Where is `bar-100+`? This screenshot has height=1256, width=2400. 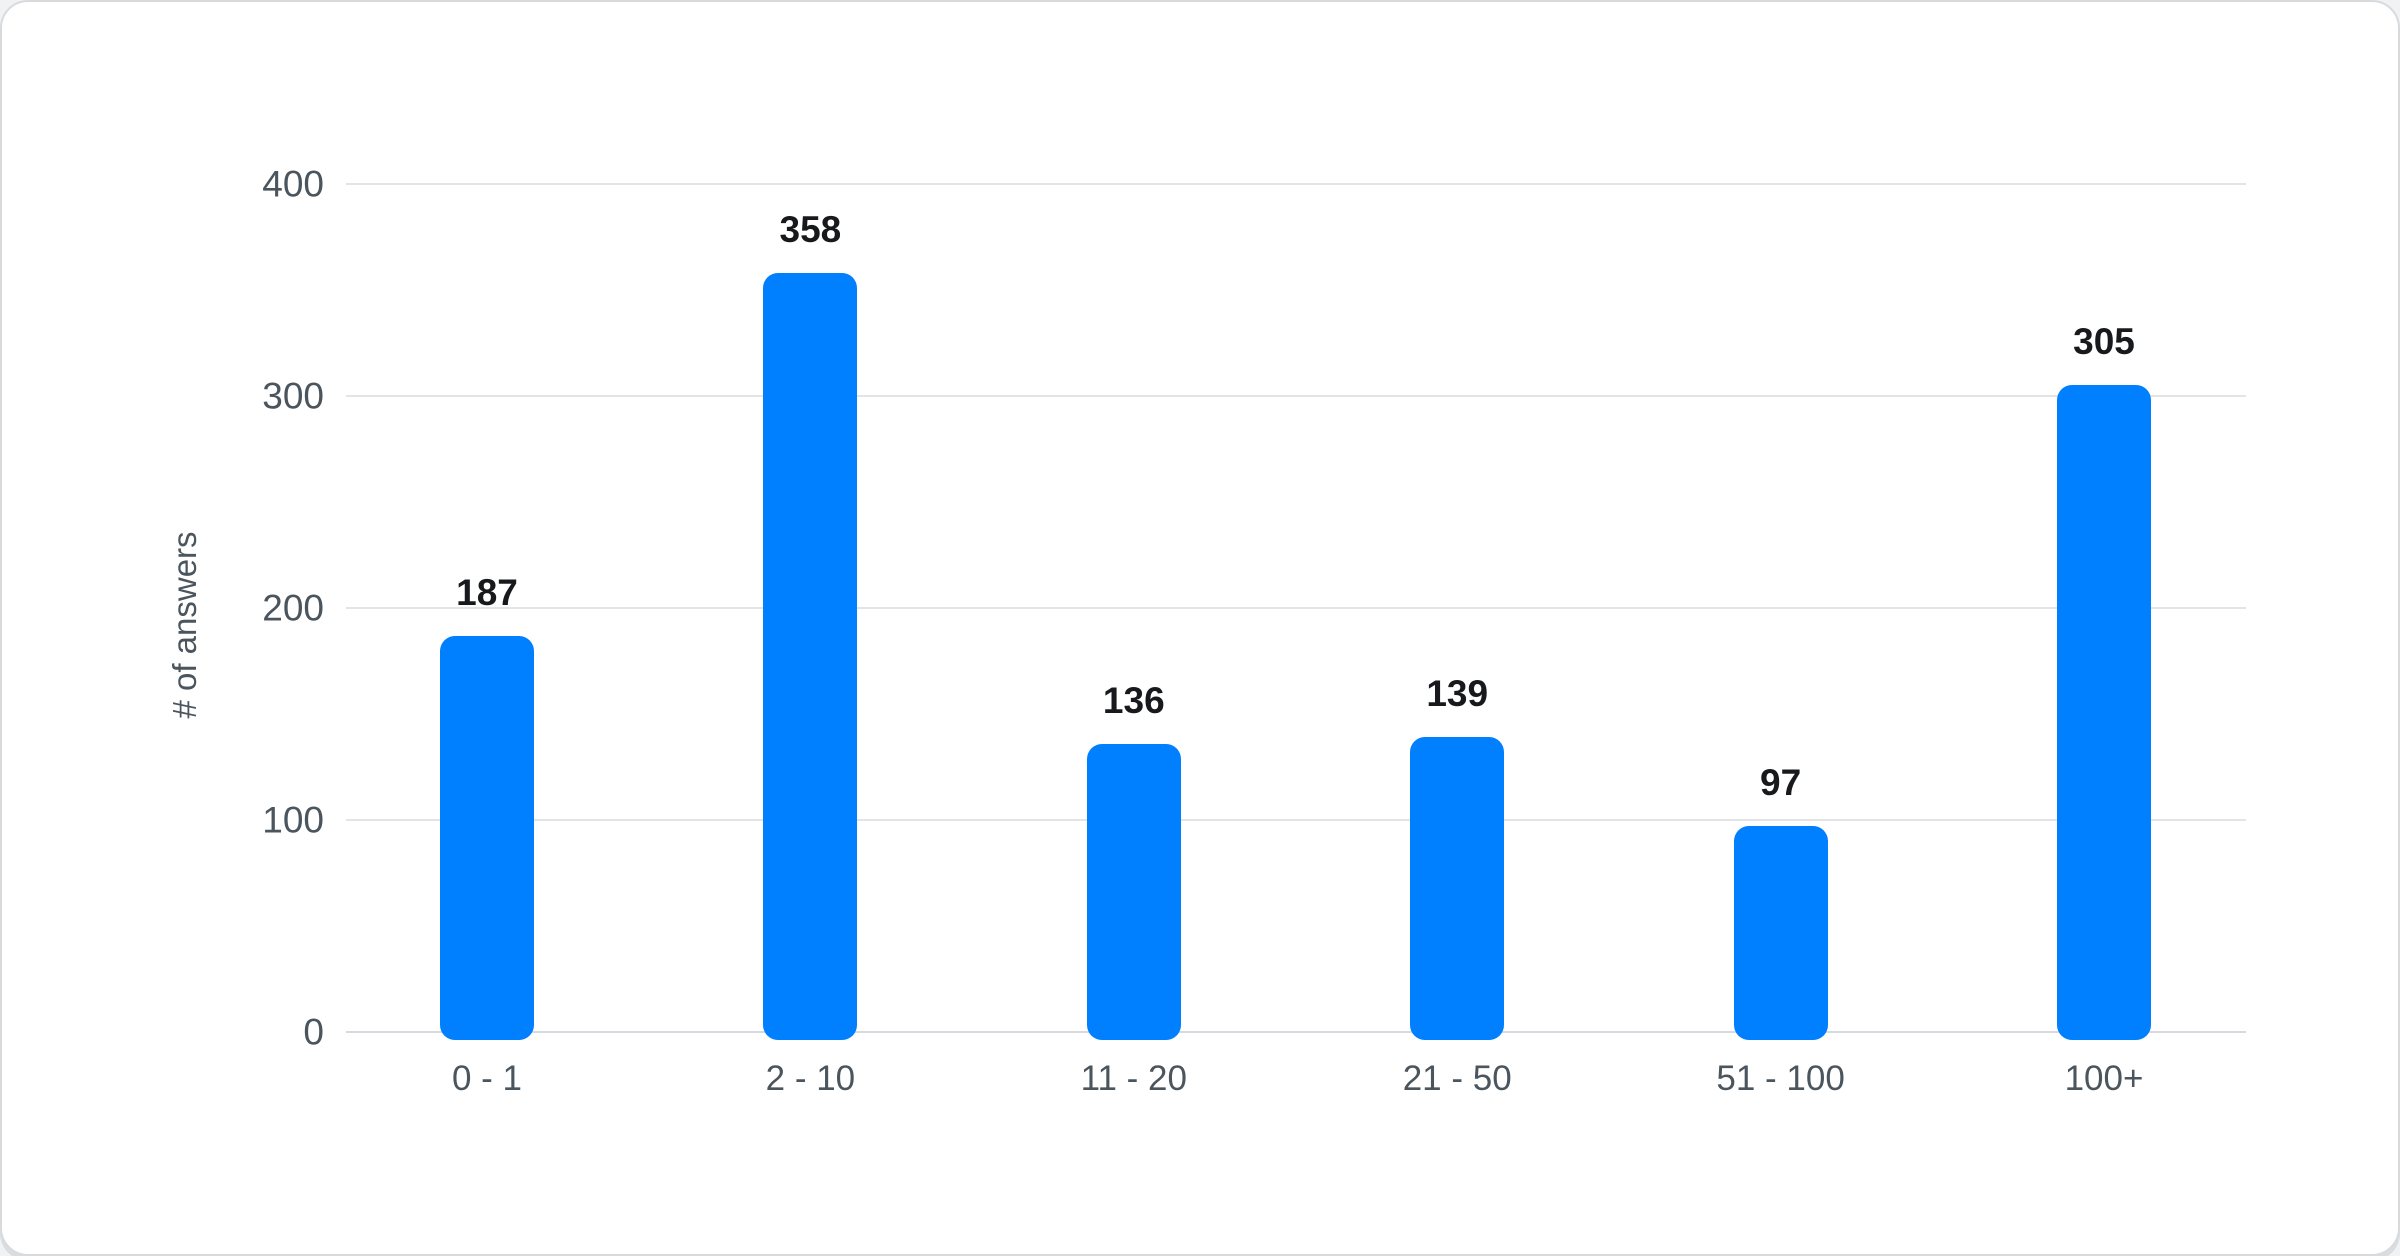 bar-100+ is located at coordinates (2104, 712).